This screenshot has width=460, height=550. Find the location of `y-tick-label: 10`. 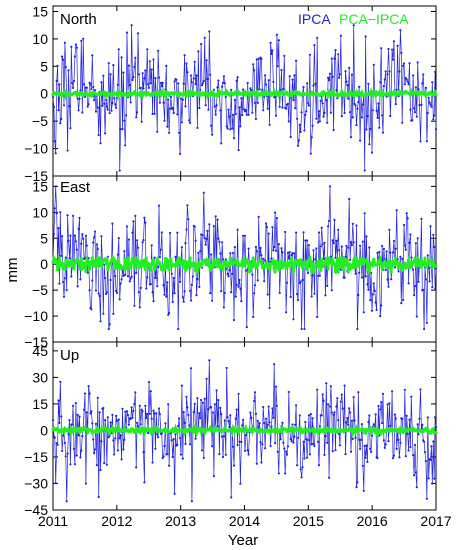

y-tick-label: 10 is located at coordinates (40, 212).